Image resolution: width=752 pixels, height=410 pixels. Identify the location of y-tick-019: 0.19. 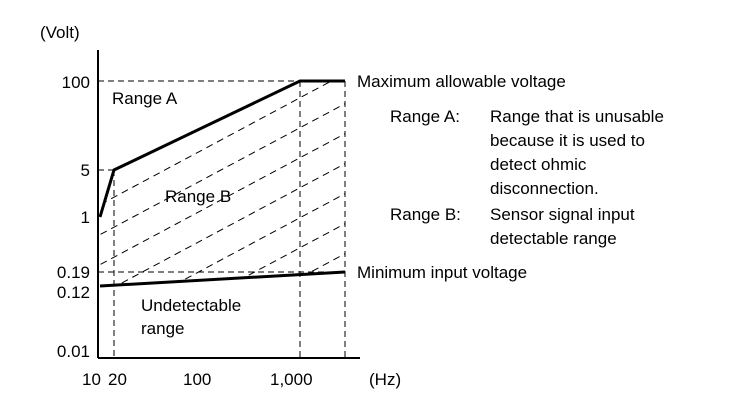
(73, 272).